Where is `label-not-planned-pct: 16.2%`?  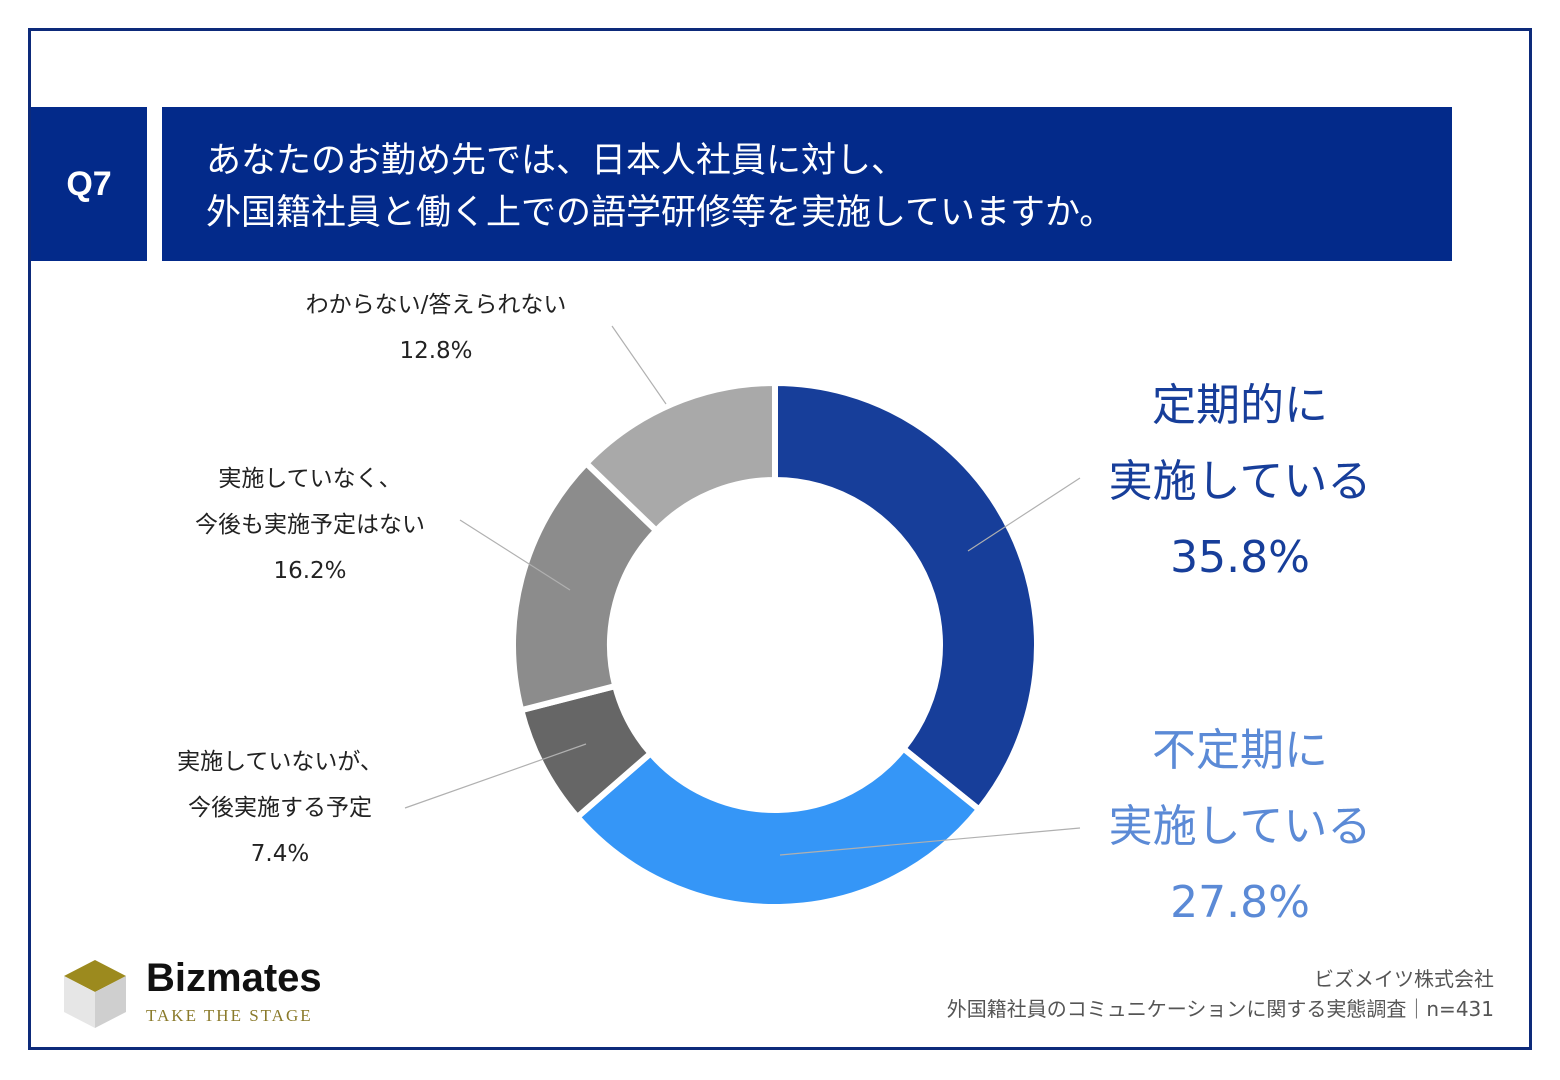 label-not-planned-pct: 16.2% is located at coordinates (310, 571).